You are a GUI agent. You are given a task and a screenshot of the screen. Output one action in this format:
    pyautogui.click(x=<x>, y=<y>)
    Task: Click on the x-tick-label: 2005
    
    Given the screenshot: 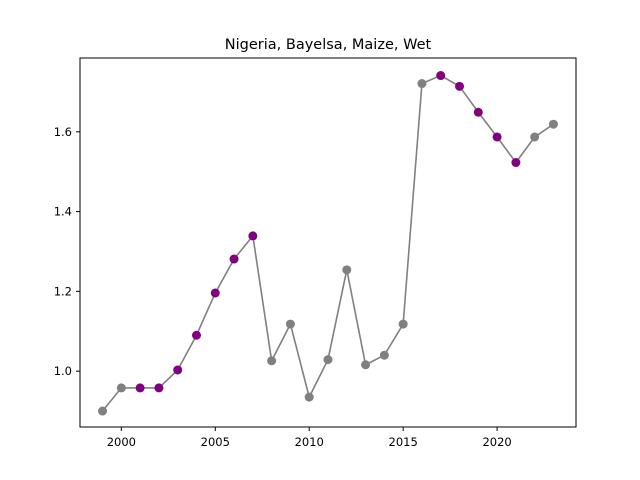 What is the action you would take?
    pyautogui.click(x=215, y=442)
    